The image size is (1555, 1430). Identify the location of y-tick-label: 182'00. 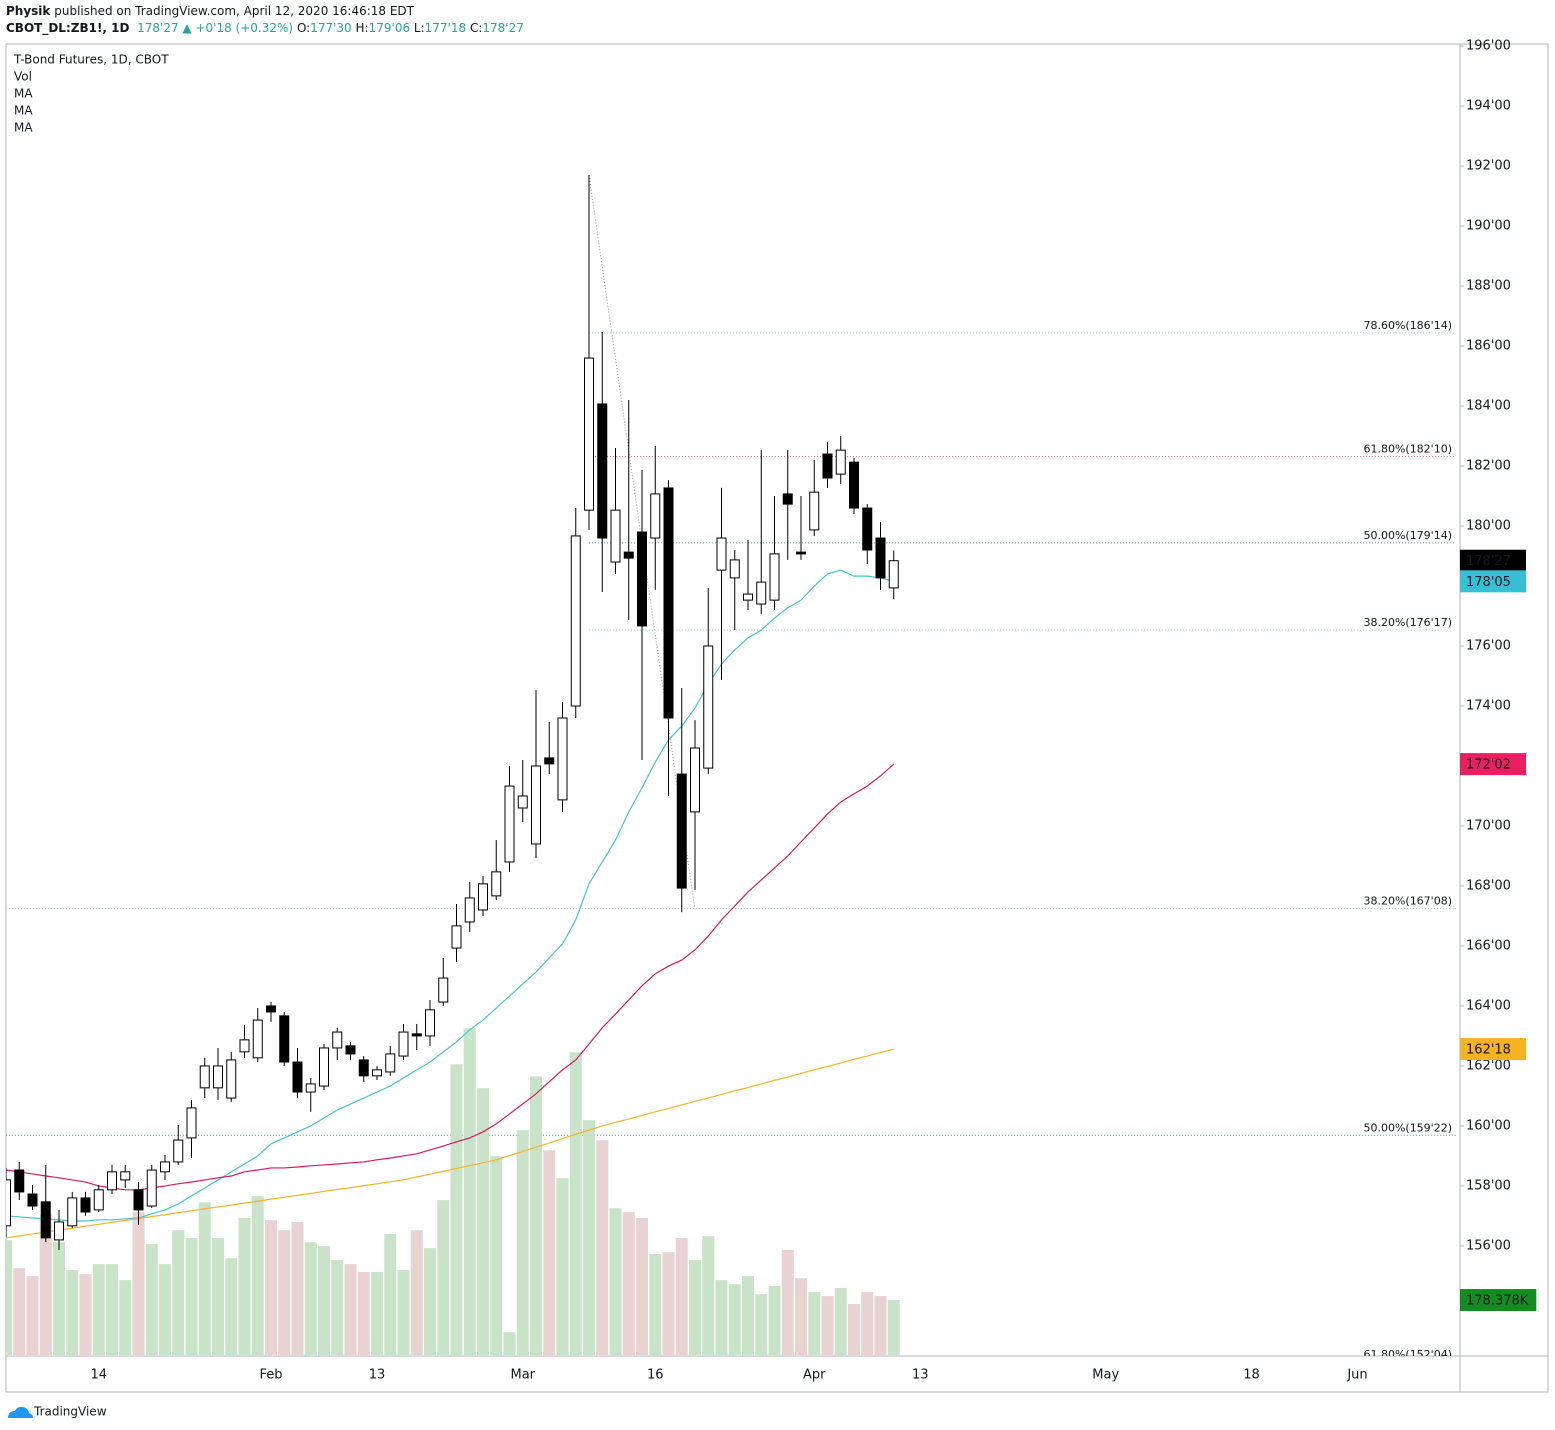
(1488, 466).